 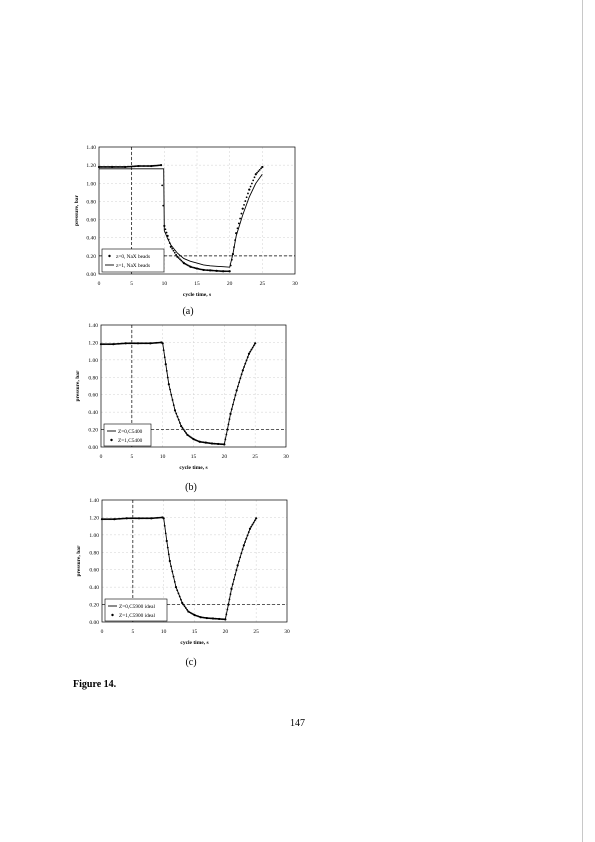 What do you see at coordinates (191, 487) in the screenshot?
I see `caption-b: (b)` at bounding box center [191, 487].